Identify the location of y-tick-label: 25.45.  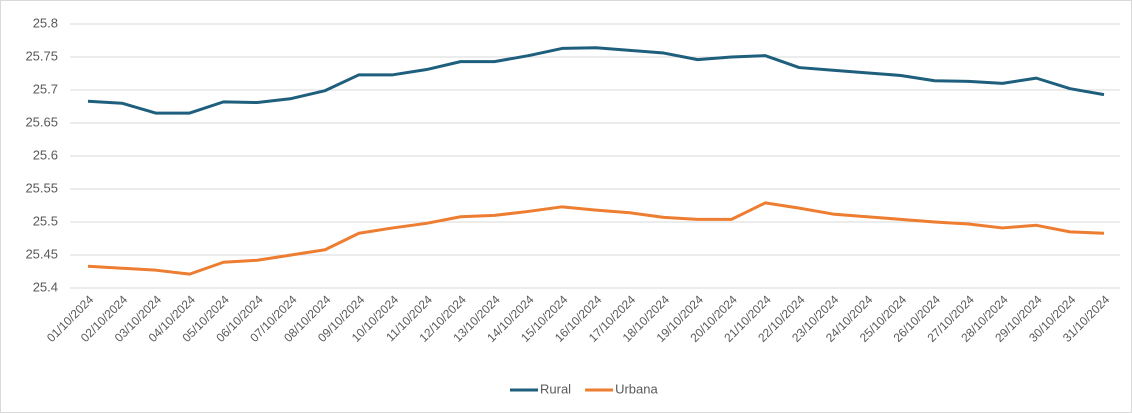
(41, 253).